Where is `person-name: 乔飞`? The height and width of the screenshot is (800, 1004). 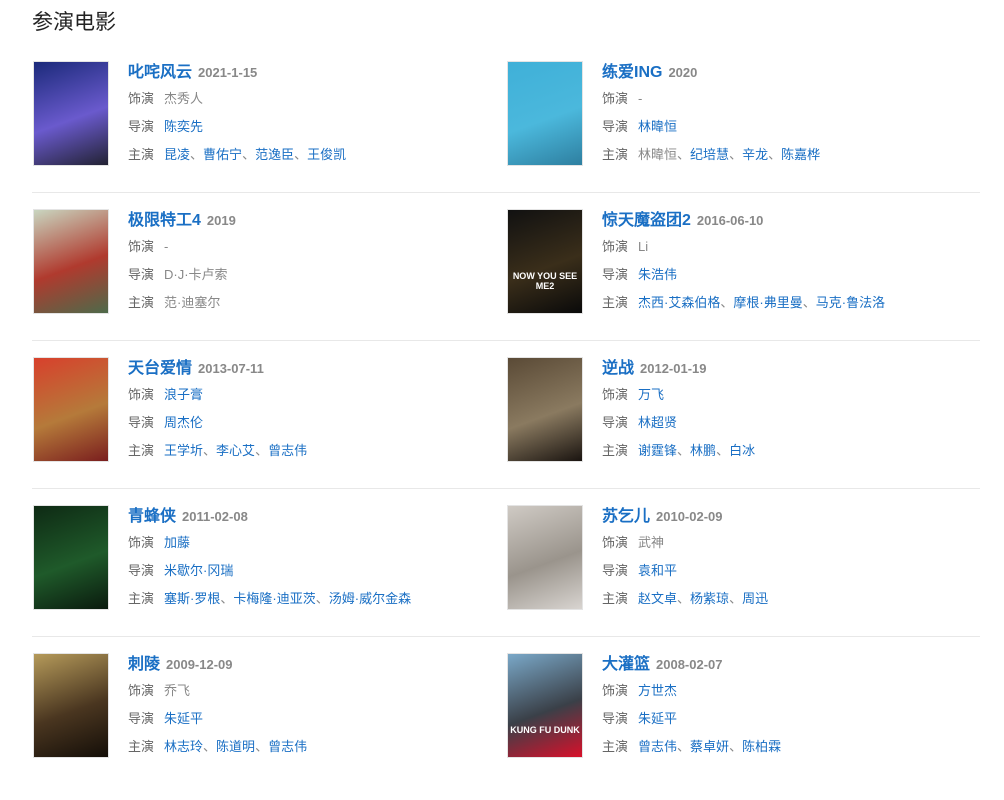 person-name: 乔飞 is located at coordinates (177, 690).